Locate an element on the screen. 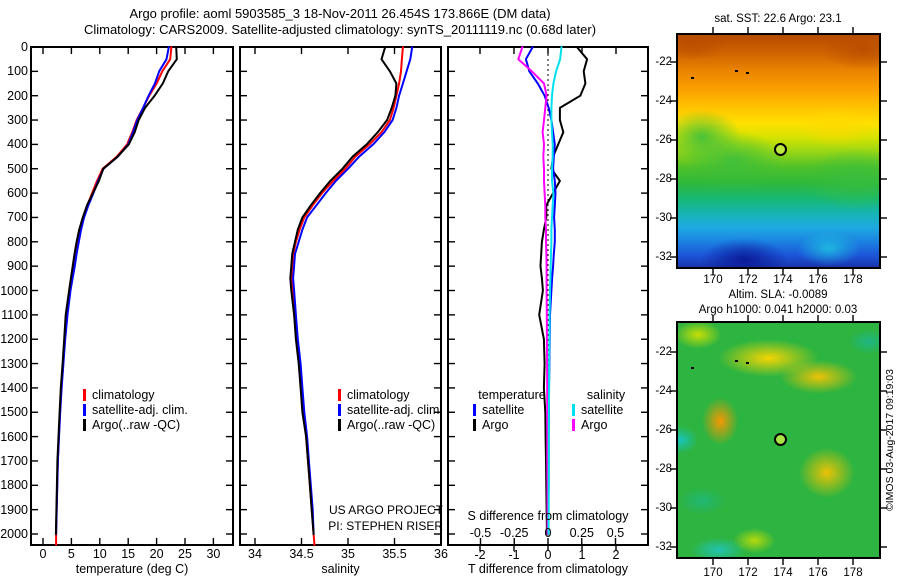  t-difference-axis-label: T difference from climatology is located at coordinates (548, 569).